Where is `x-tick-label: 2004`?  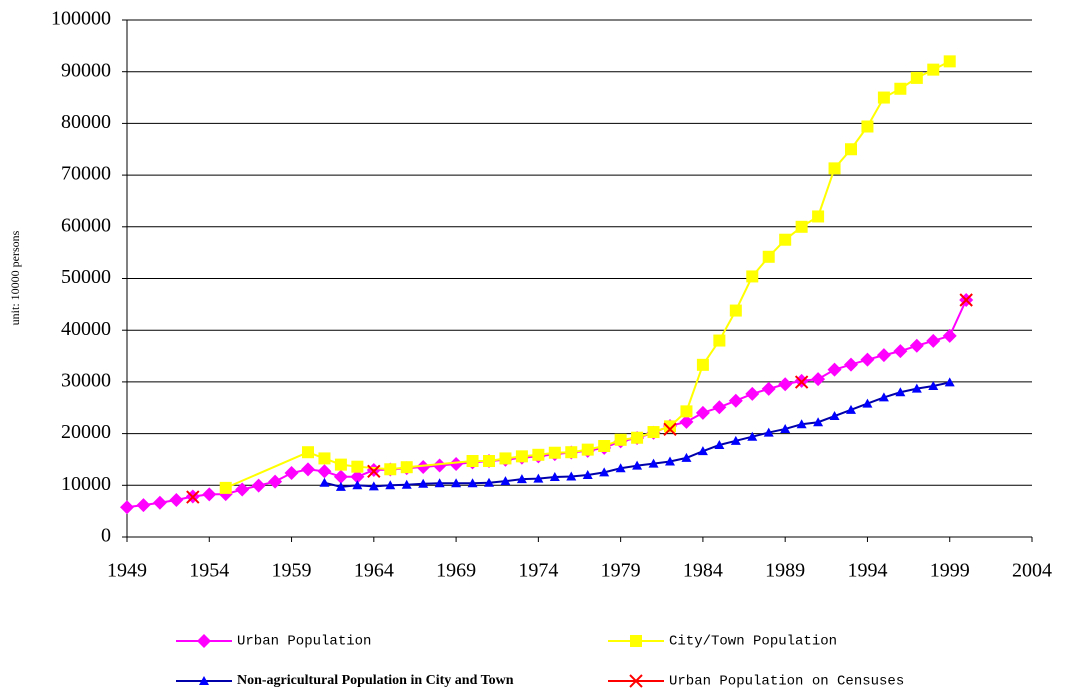 x-tick-label: 2004 is located at coordinates (1032, 571).